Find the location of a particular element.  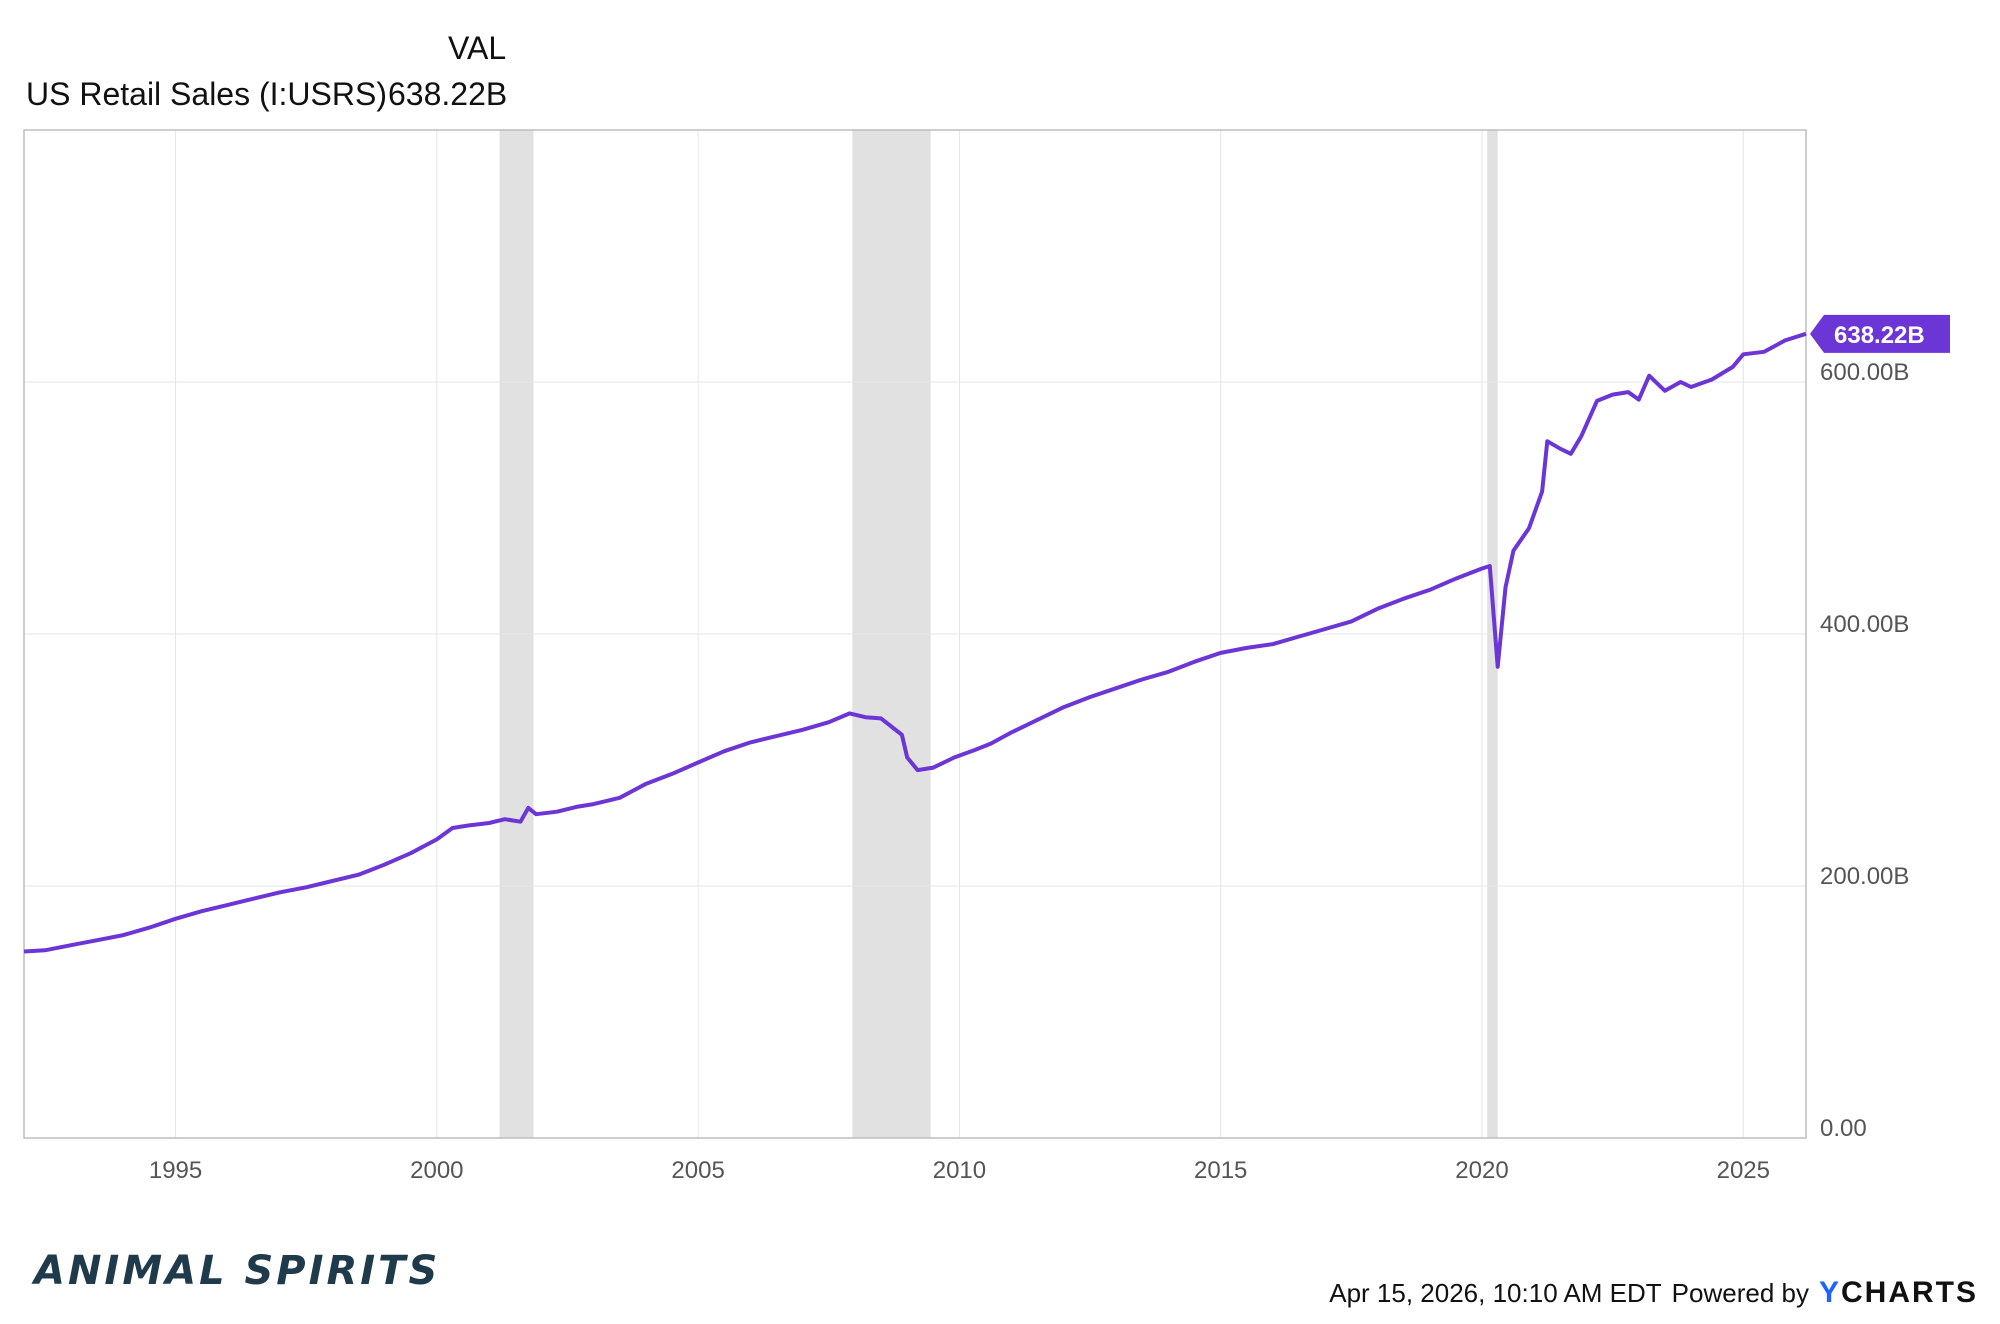

legend-series-name: US Retail Sales (I:USRS) is located at coordinates (206, 94).